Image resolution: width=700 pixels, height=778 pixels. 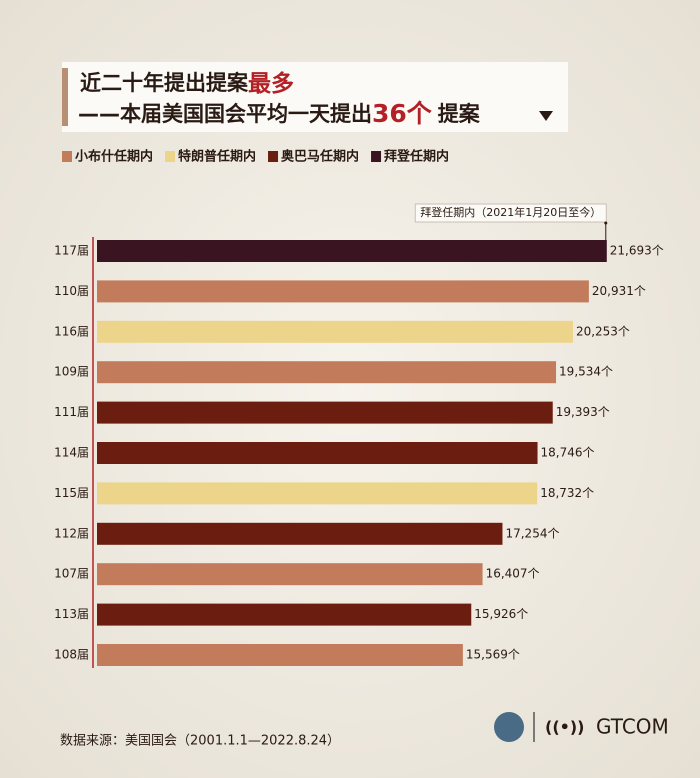 What do you see at coordinates (114, 157) in the screenshot?
I see `legend-label: 小布什任期内` at bounding box center [114, 157].